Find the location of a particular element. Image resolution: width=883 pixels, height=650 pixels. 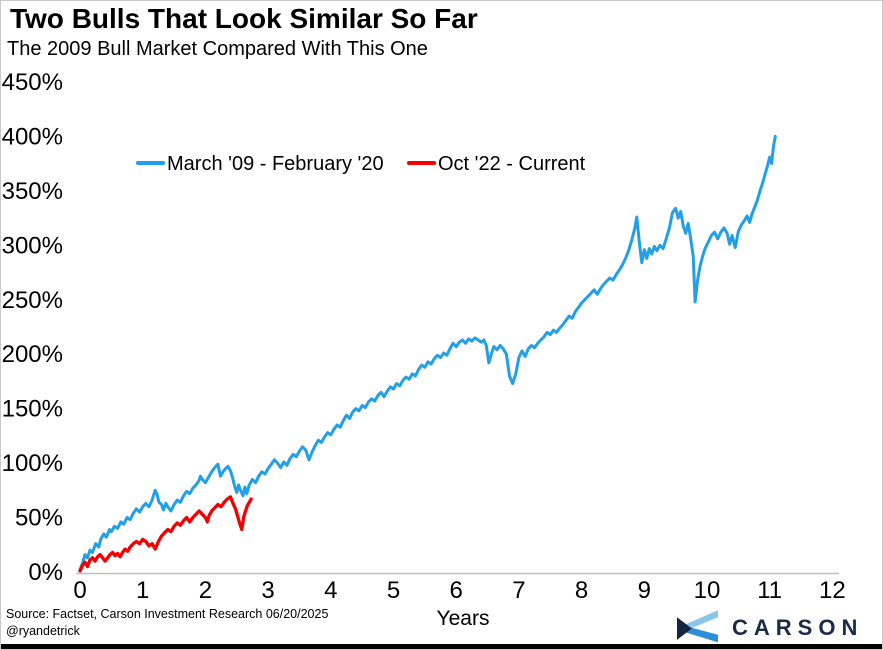

legend-label: March '09 - February '20 is located at coordinates (275, 164).